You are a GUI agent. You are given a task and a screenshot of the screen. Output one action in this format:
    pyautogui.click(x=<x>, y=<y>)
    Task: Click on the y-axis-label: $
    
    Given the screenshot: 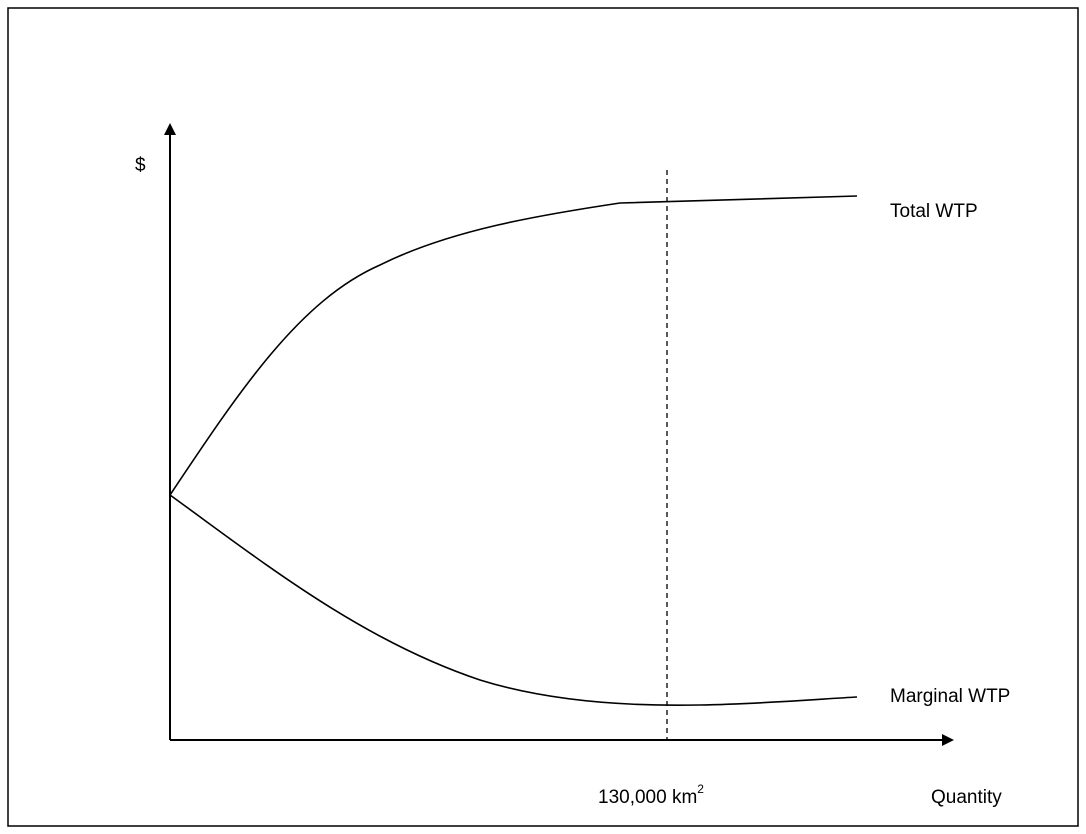 What is the action you would take?
    pyautogui.click(x=140, y=165)
    